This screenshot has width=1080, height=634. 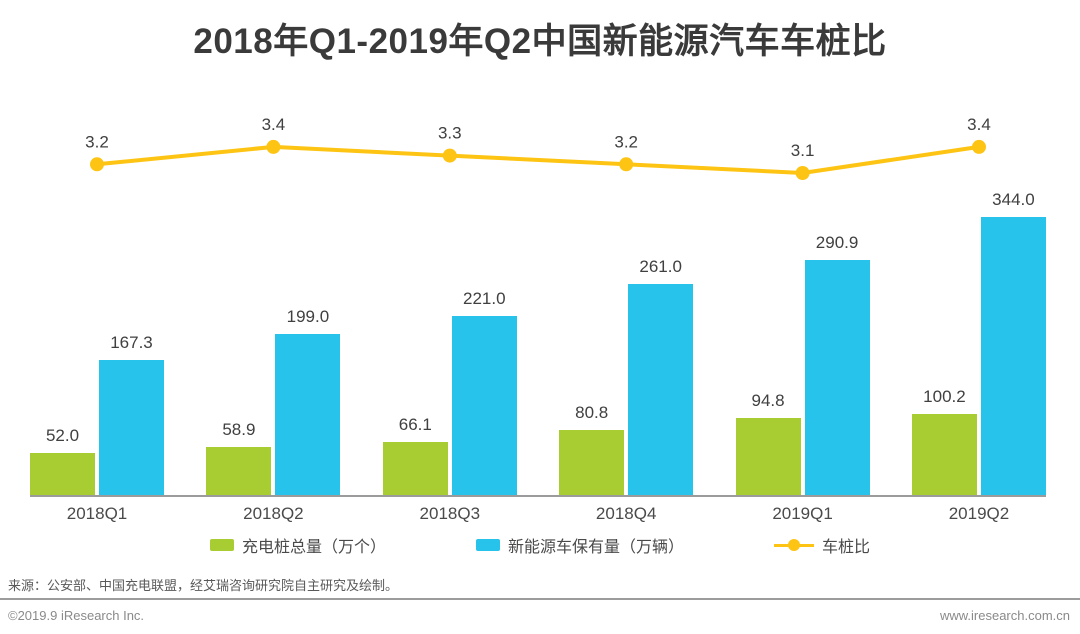 What do you see at coordinates (660, 267) in the screenshot?
I see `bar-value-label: 261.0` at bounding box center [660, 267].